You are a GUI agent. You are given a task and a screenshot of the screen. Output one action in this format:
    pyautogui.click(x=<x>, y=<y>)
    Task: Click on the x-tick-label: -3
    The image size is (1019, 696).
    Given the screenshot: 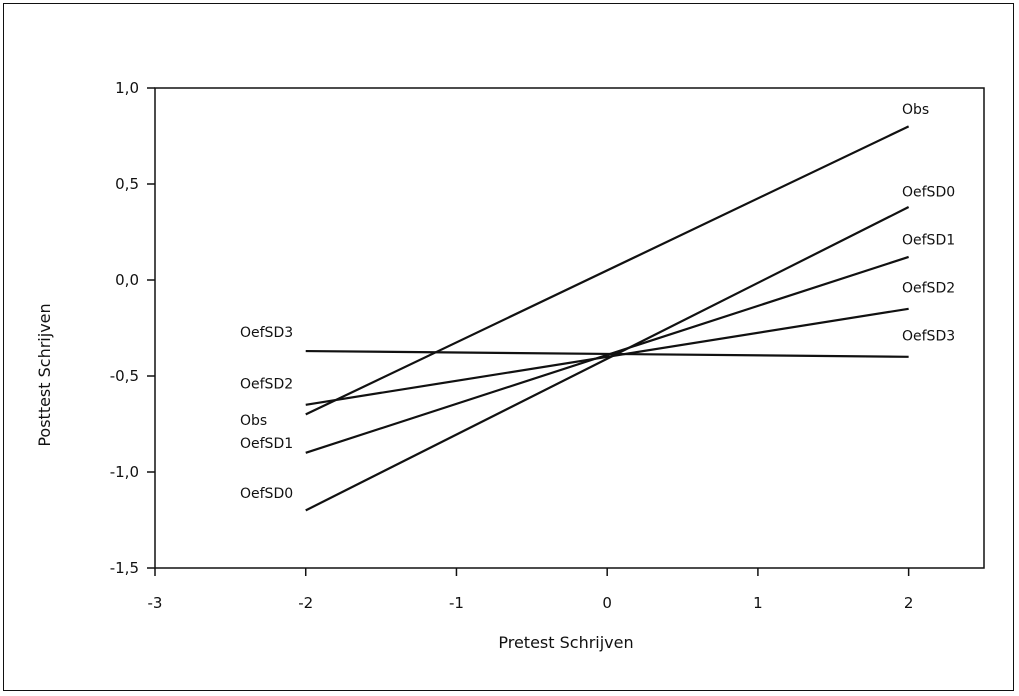 What is the action you would take?
    pyautogui.click(x=155, y=603)
    